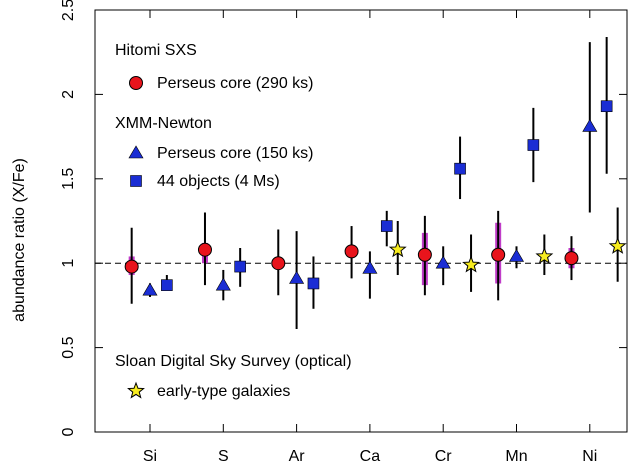  Describe the element at coordinates (223, 456) in the screenshot. I see `x-tick-label: S` at that location.